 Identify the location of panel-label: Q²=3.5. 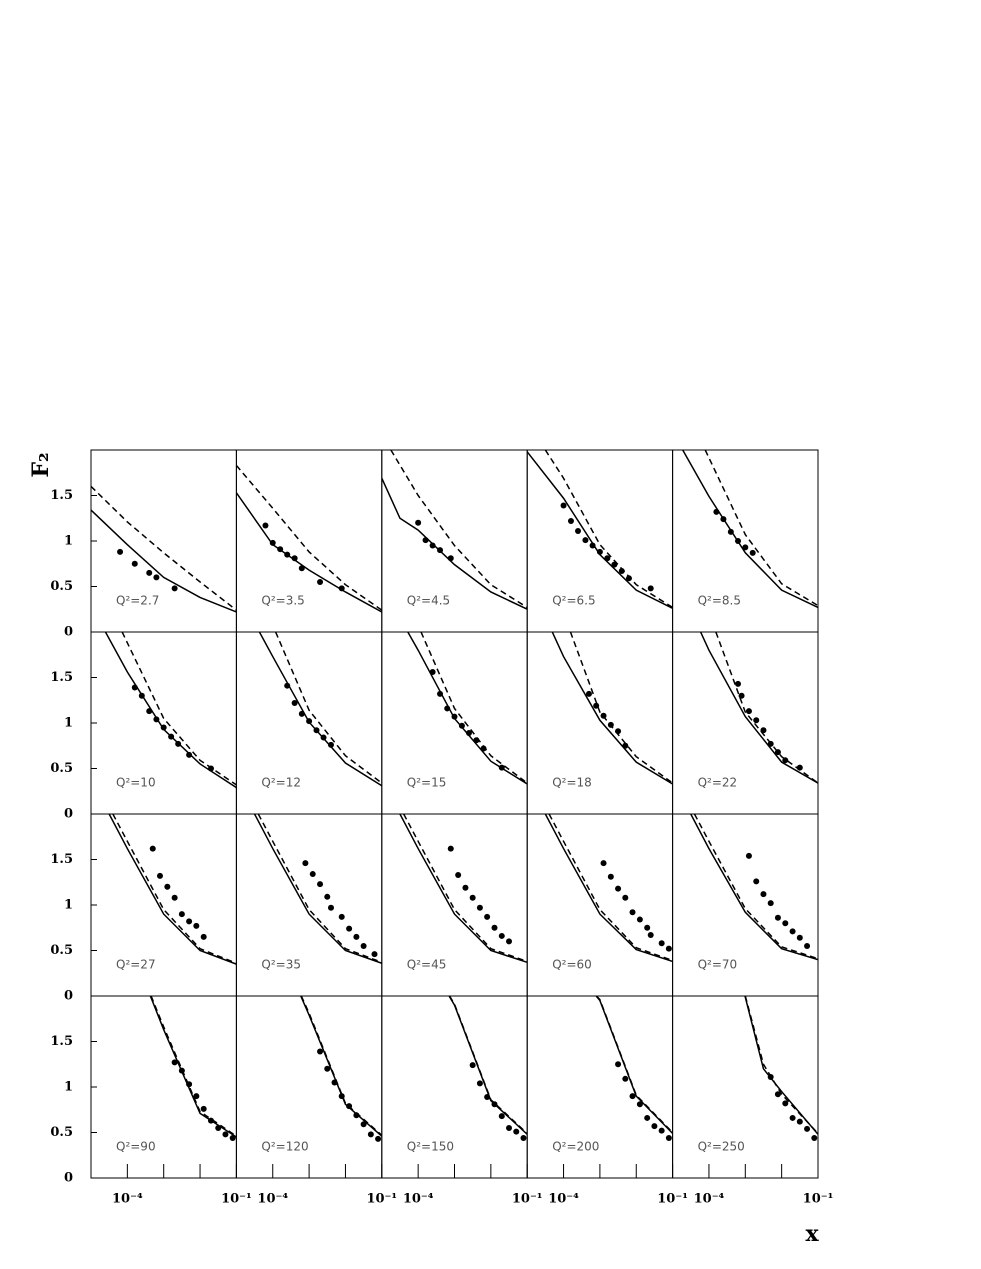
(282, 601).